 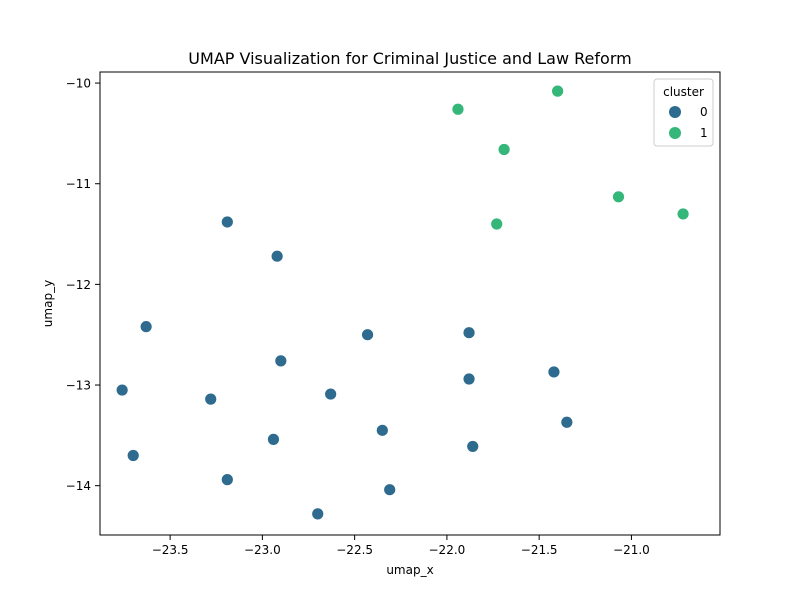 What do you see at coordinates (262, 550) in the screenshot?
I see `x-tick-label: −23.0` at bounding box center [262, 550].